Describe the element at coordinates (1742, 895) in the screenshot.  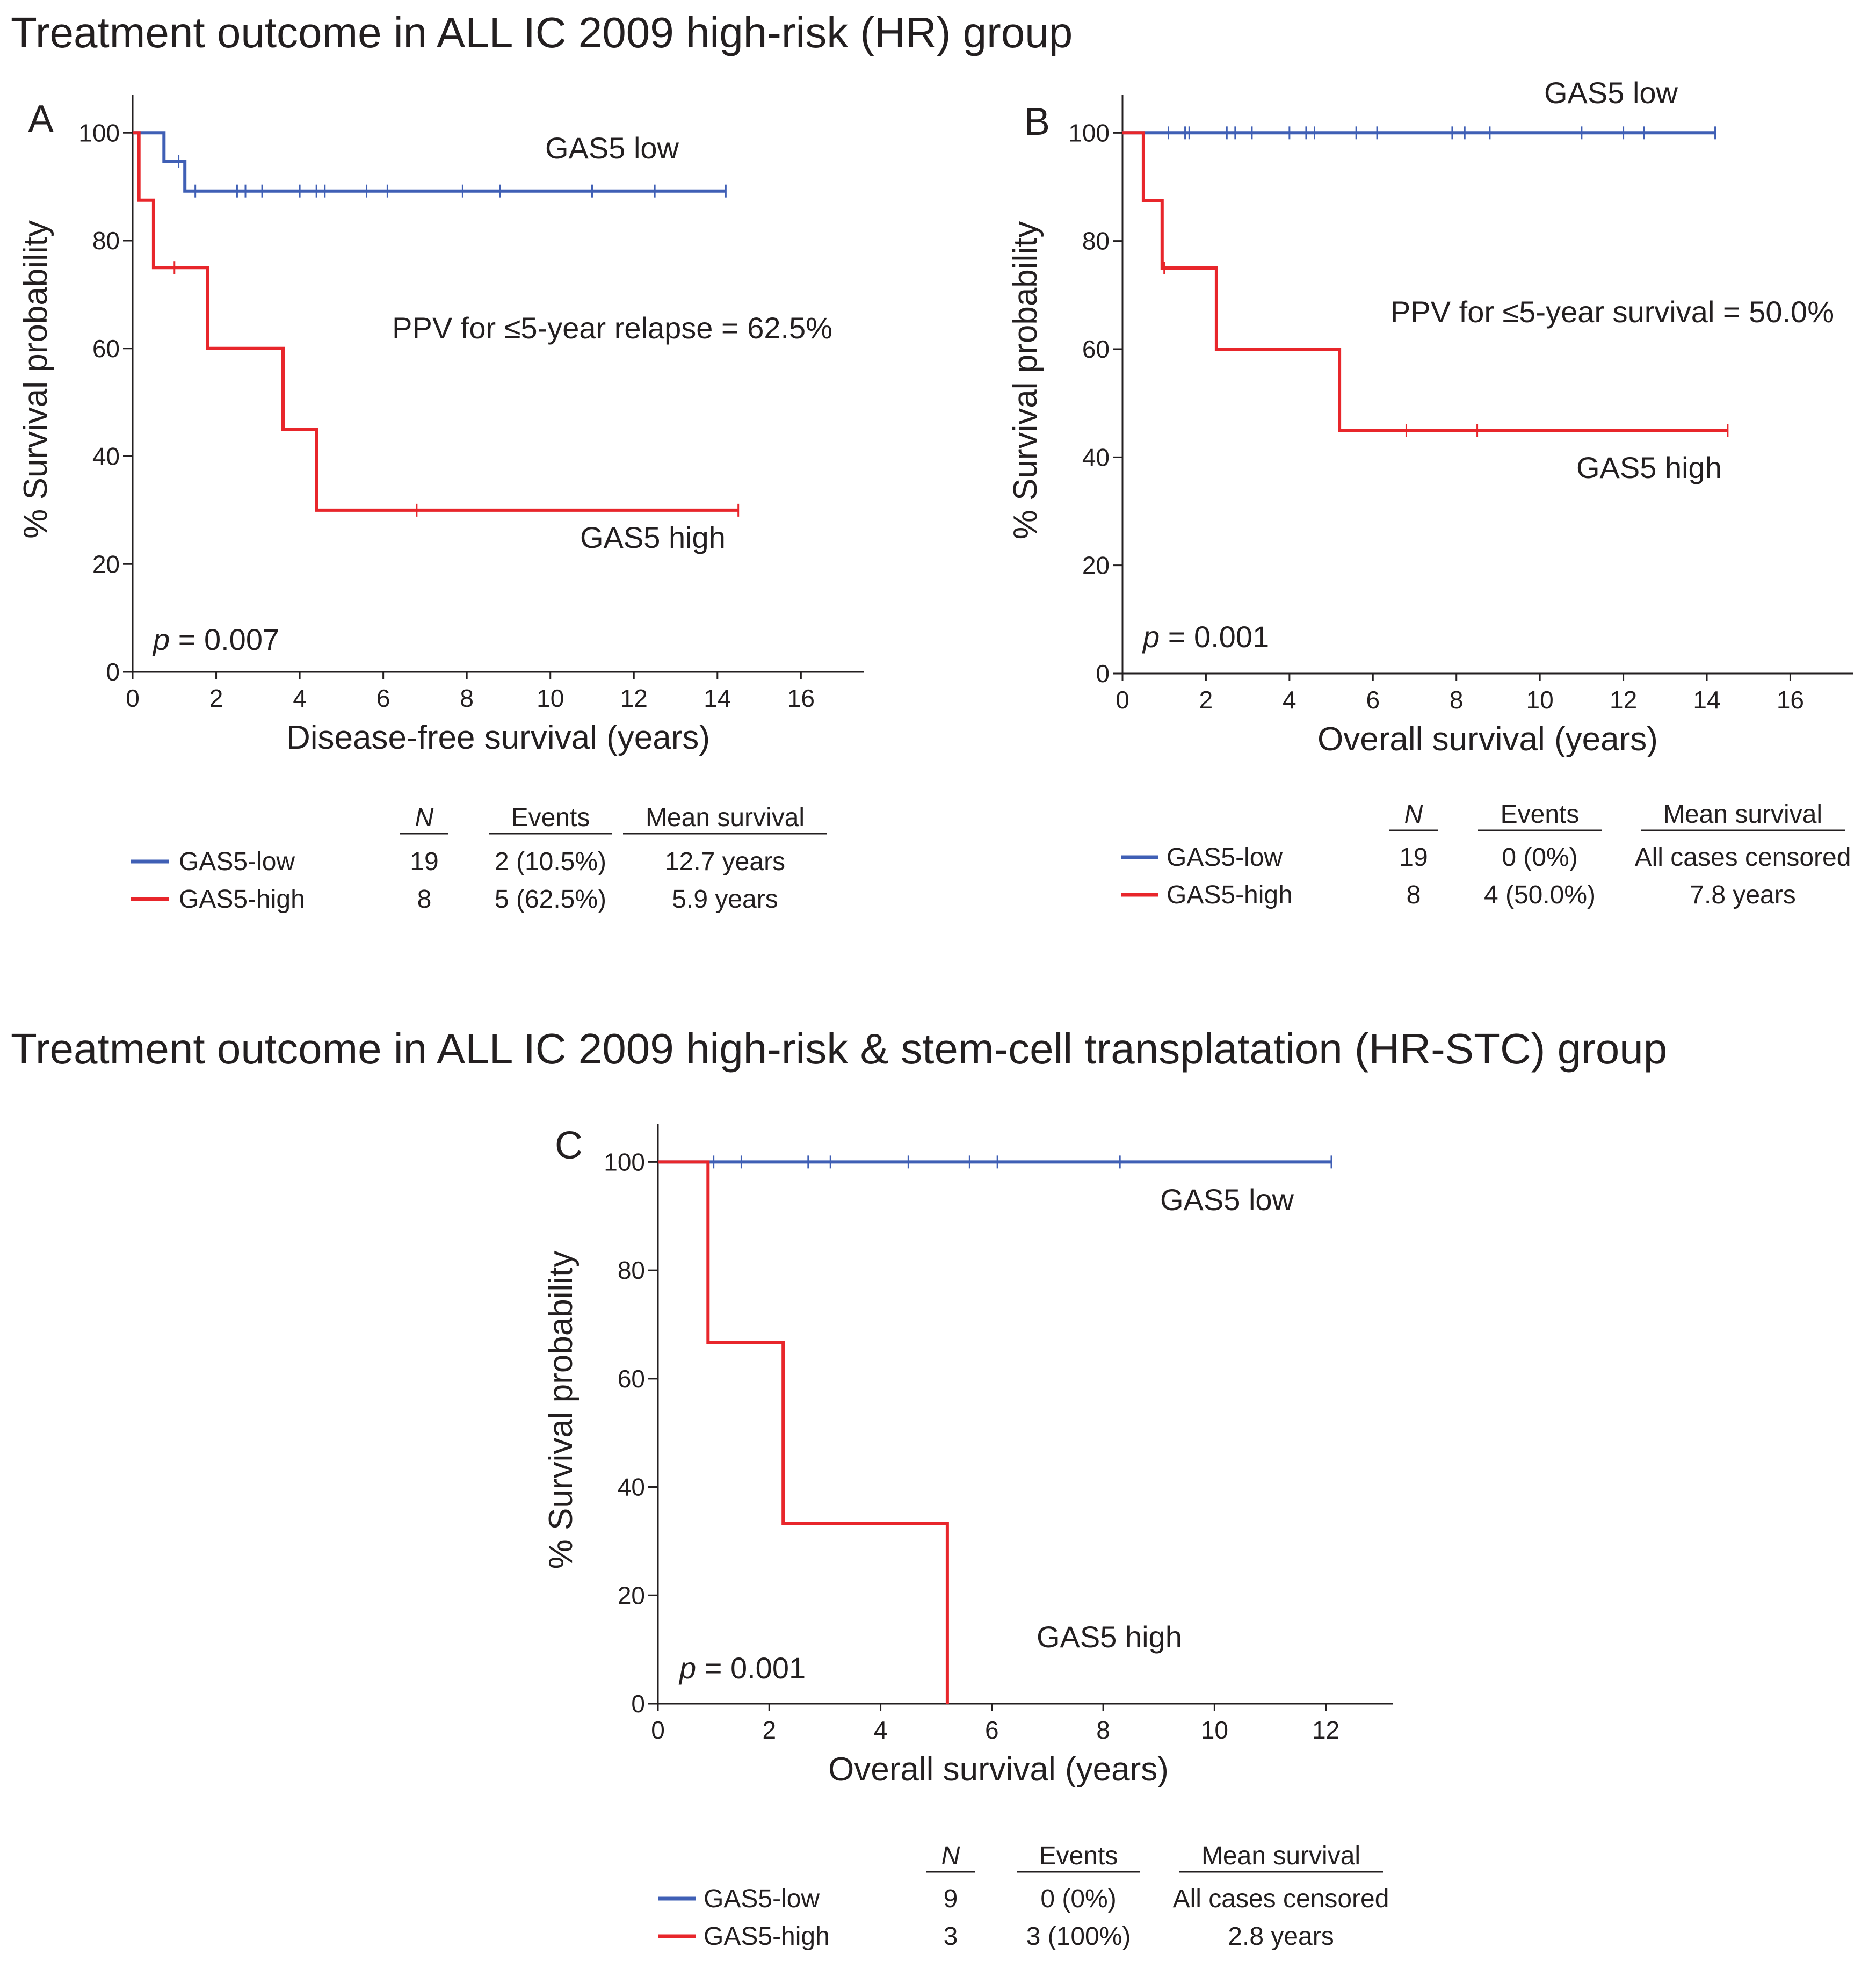
I see `table-cell-mean: 7.8 years` at that location.